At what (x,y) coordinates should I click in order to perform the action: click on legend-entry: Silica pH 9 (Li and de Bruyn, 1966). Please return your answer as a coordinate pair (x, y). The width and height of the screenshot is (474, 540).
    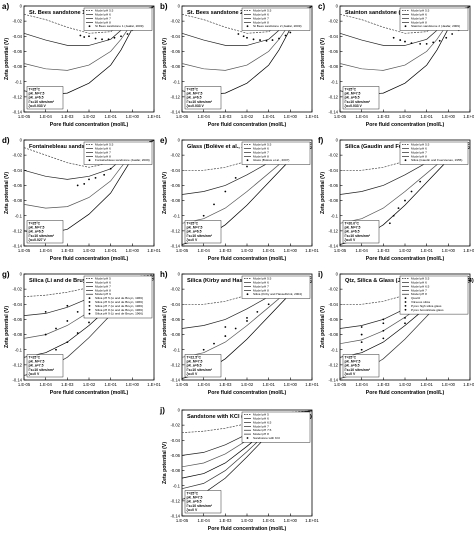
    Looking at the image, I should click on (119, 314).